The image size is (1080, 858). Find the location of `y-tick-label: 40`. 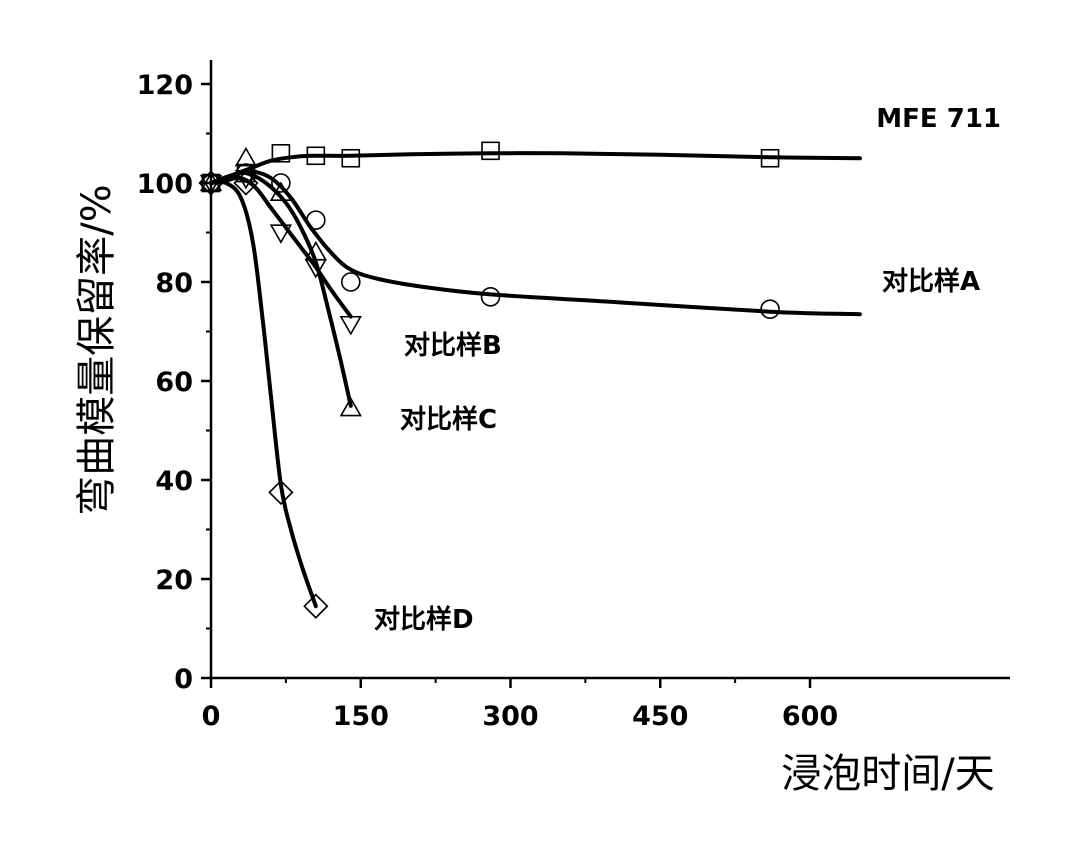

y-tick-label: 40 is located at coordinates (174, 481).